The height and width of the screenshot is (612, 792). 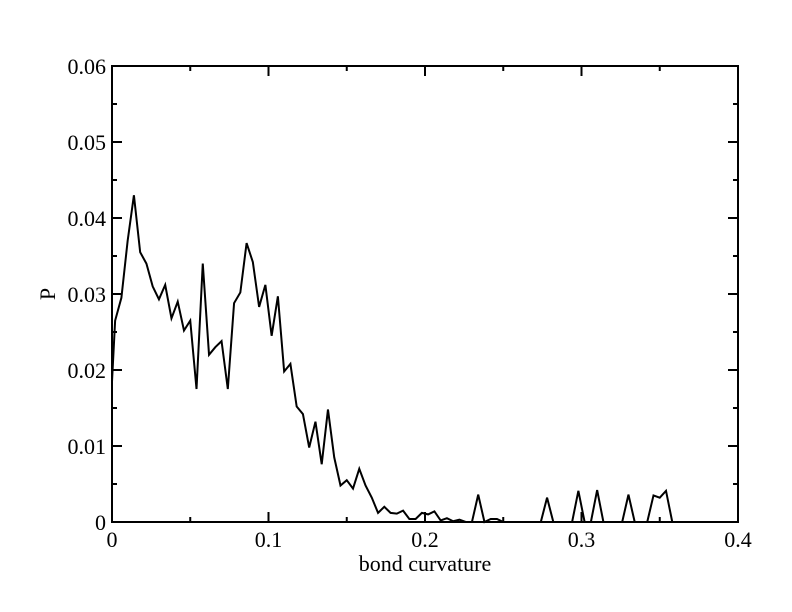 I want to click on y-tick-label: 0.02, so click(x=87, y=370).